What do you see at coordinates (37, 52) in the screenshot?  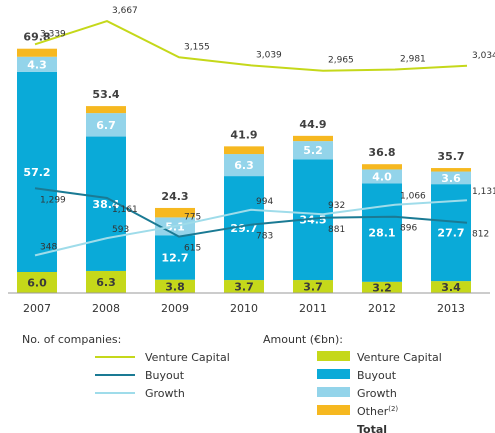 I see `bar-other-2007` at bounding box center [37, 52].